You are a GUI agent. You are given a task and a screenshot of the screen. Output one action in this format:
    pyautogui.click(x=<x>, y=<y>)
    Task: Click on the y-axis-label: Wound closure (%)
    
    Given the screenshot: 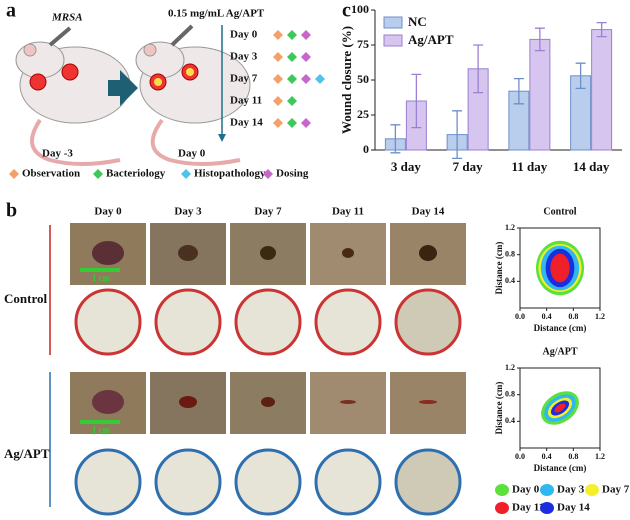 What is the action you would take?
    pyautogui.click(x=346, y=80)
    